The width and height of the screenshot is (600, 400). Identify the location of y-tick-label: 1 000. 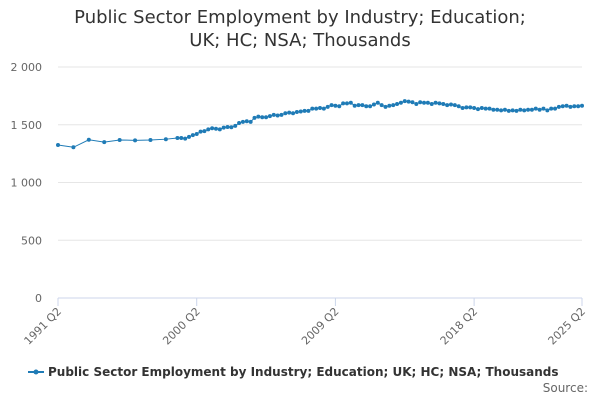
(27, 183).